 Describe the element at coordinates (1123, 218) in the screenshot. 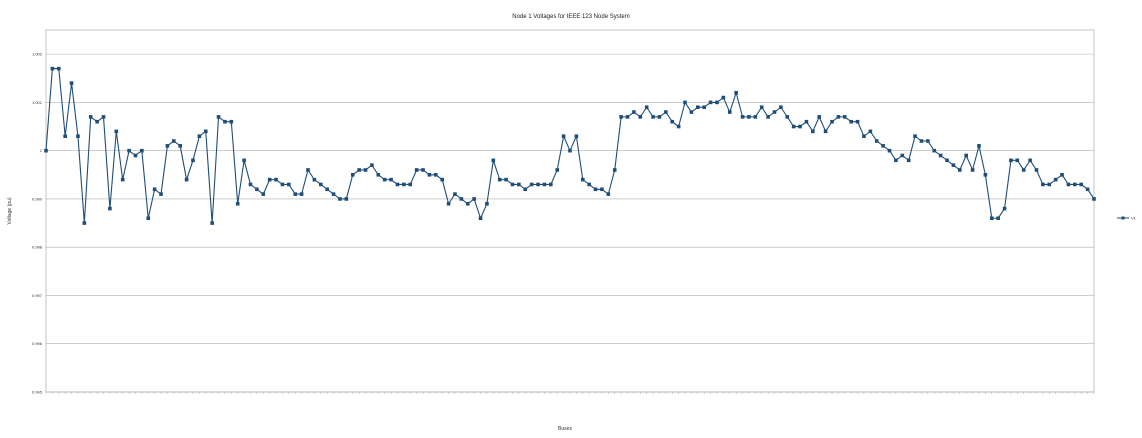

I see `legend-marker` at that location.